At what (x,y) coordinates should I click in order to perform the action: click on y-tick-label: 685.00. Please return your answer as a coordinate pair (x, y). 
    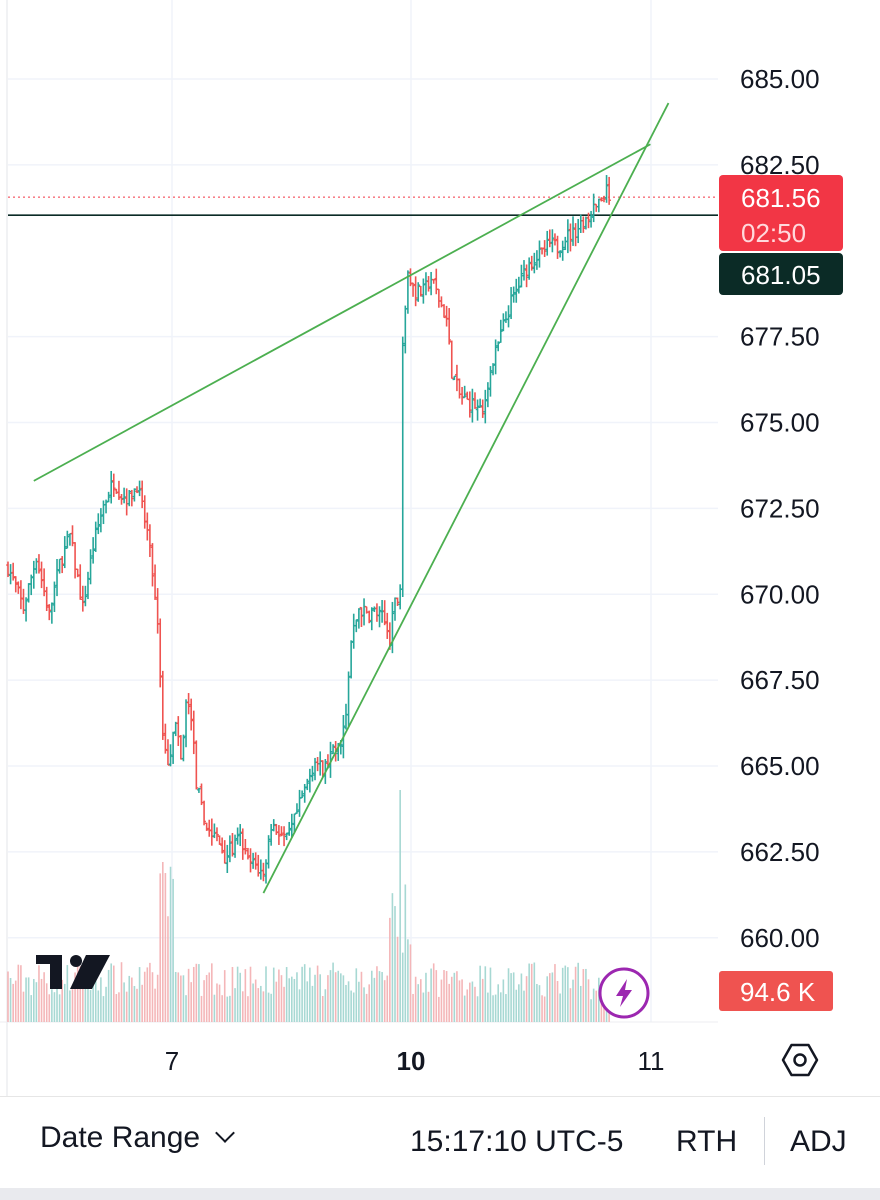
    Looking at the image, I should click on (780, 79).